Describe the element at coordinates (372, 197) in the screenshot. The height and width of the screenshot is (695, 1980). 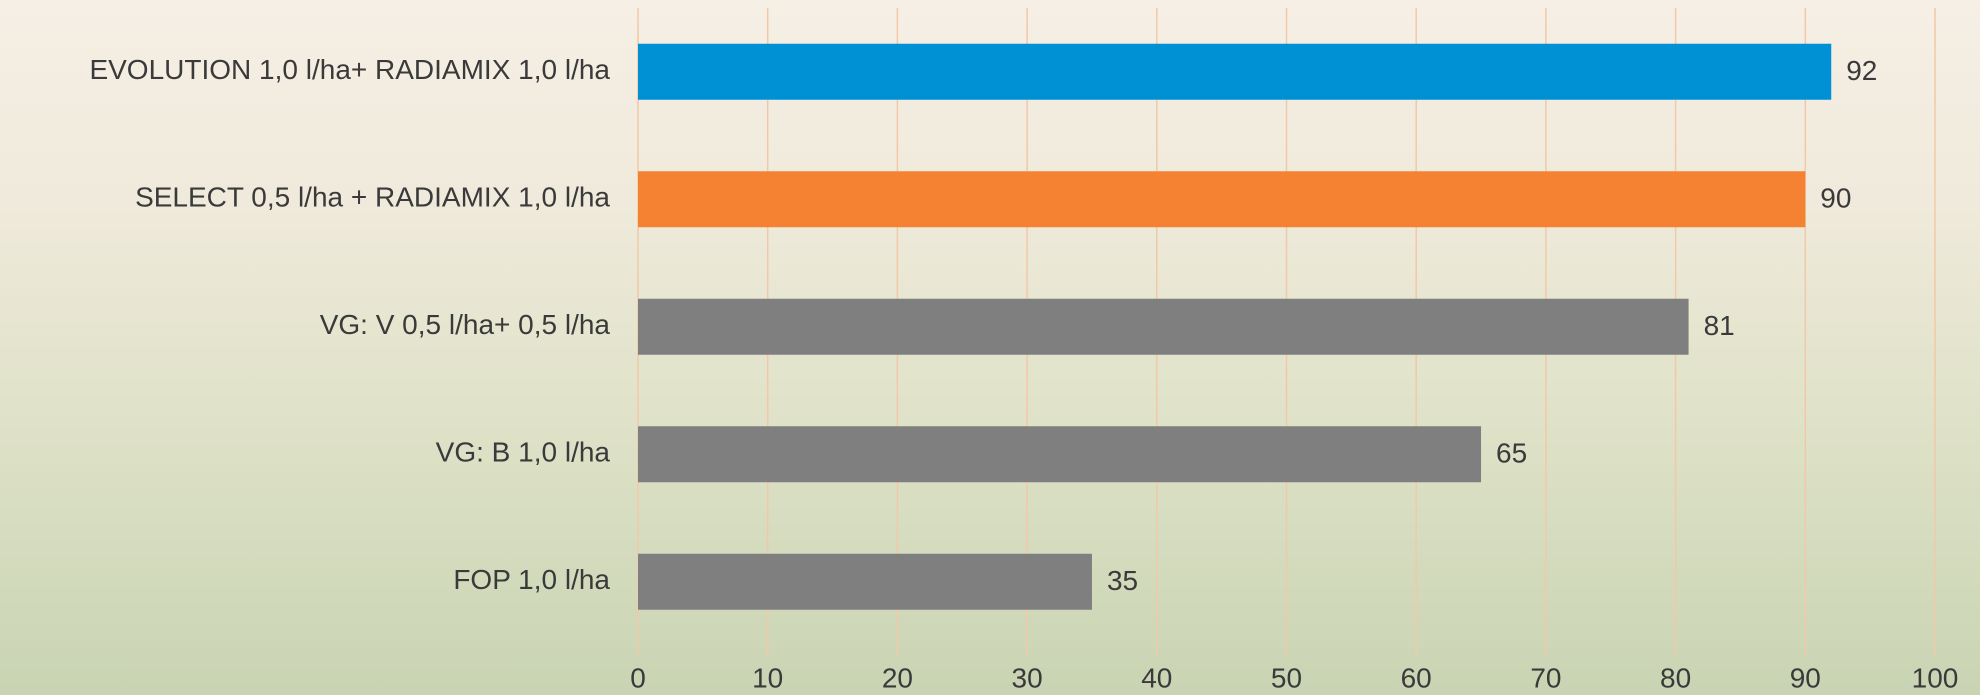
I see `y-tick-label: SELECT 0,5 l/ha + RADIAMIX 1,0 l/ha` at that location.